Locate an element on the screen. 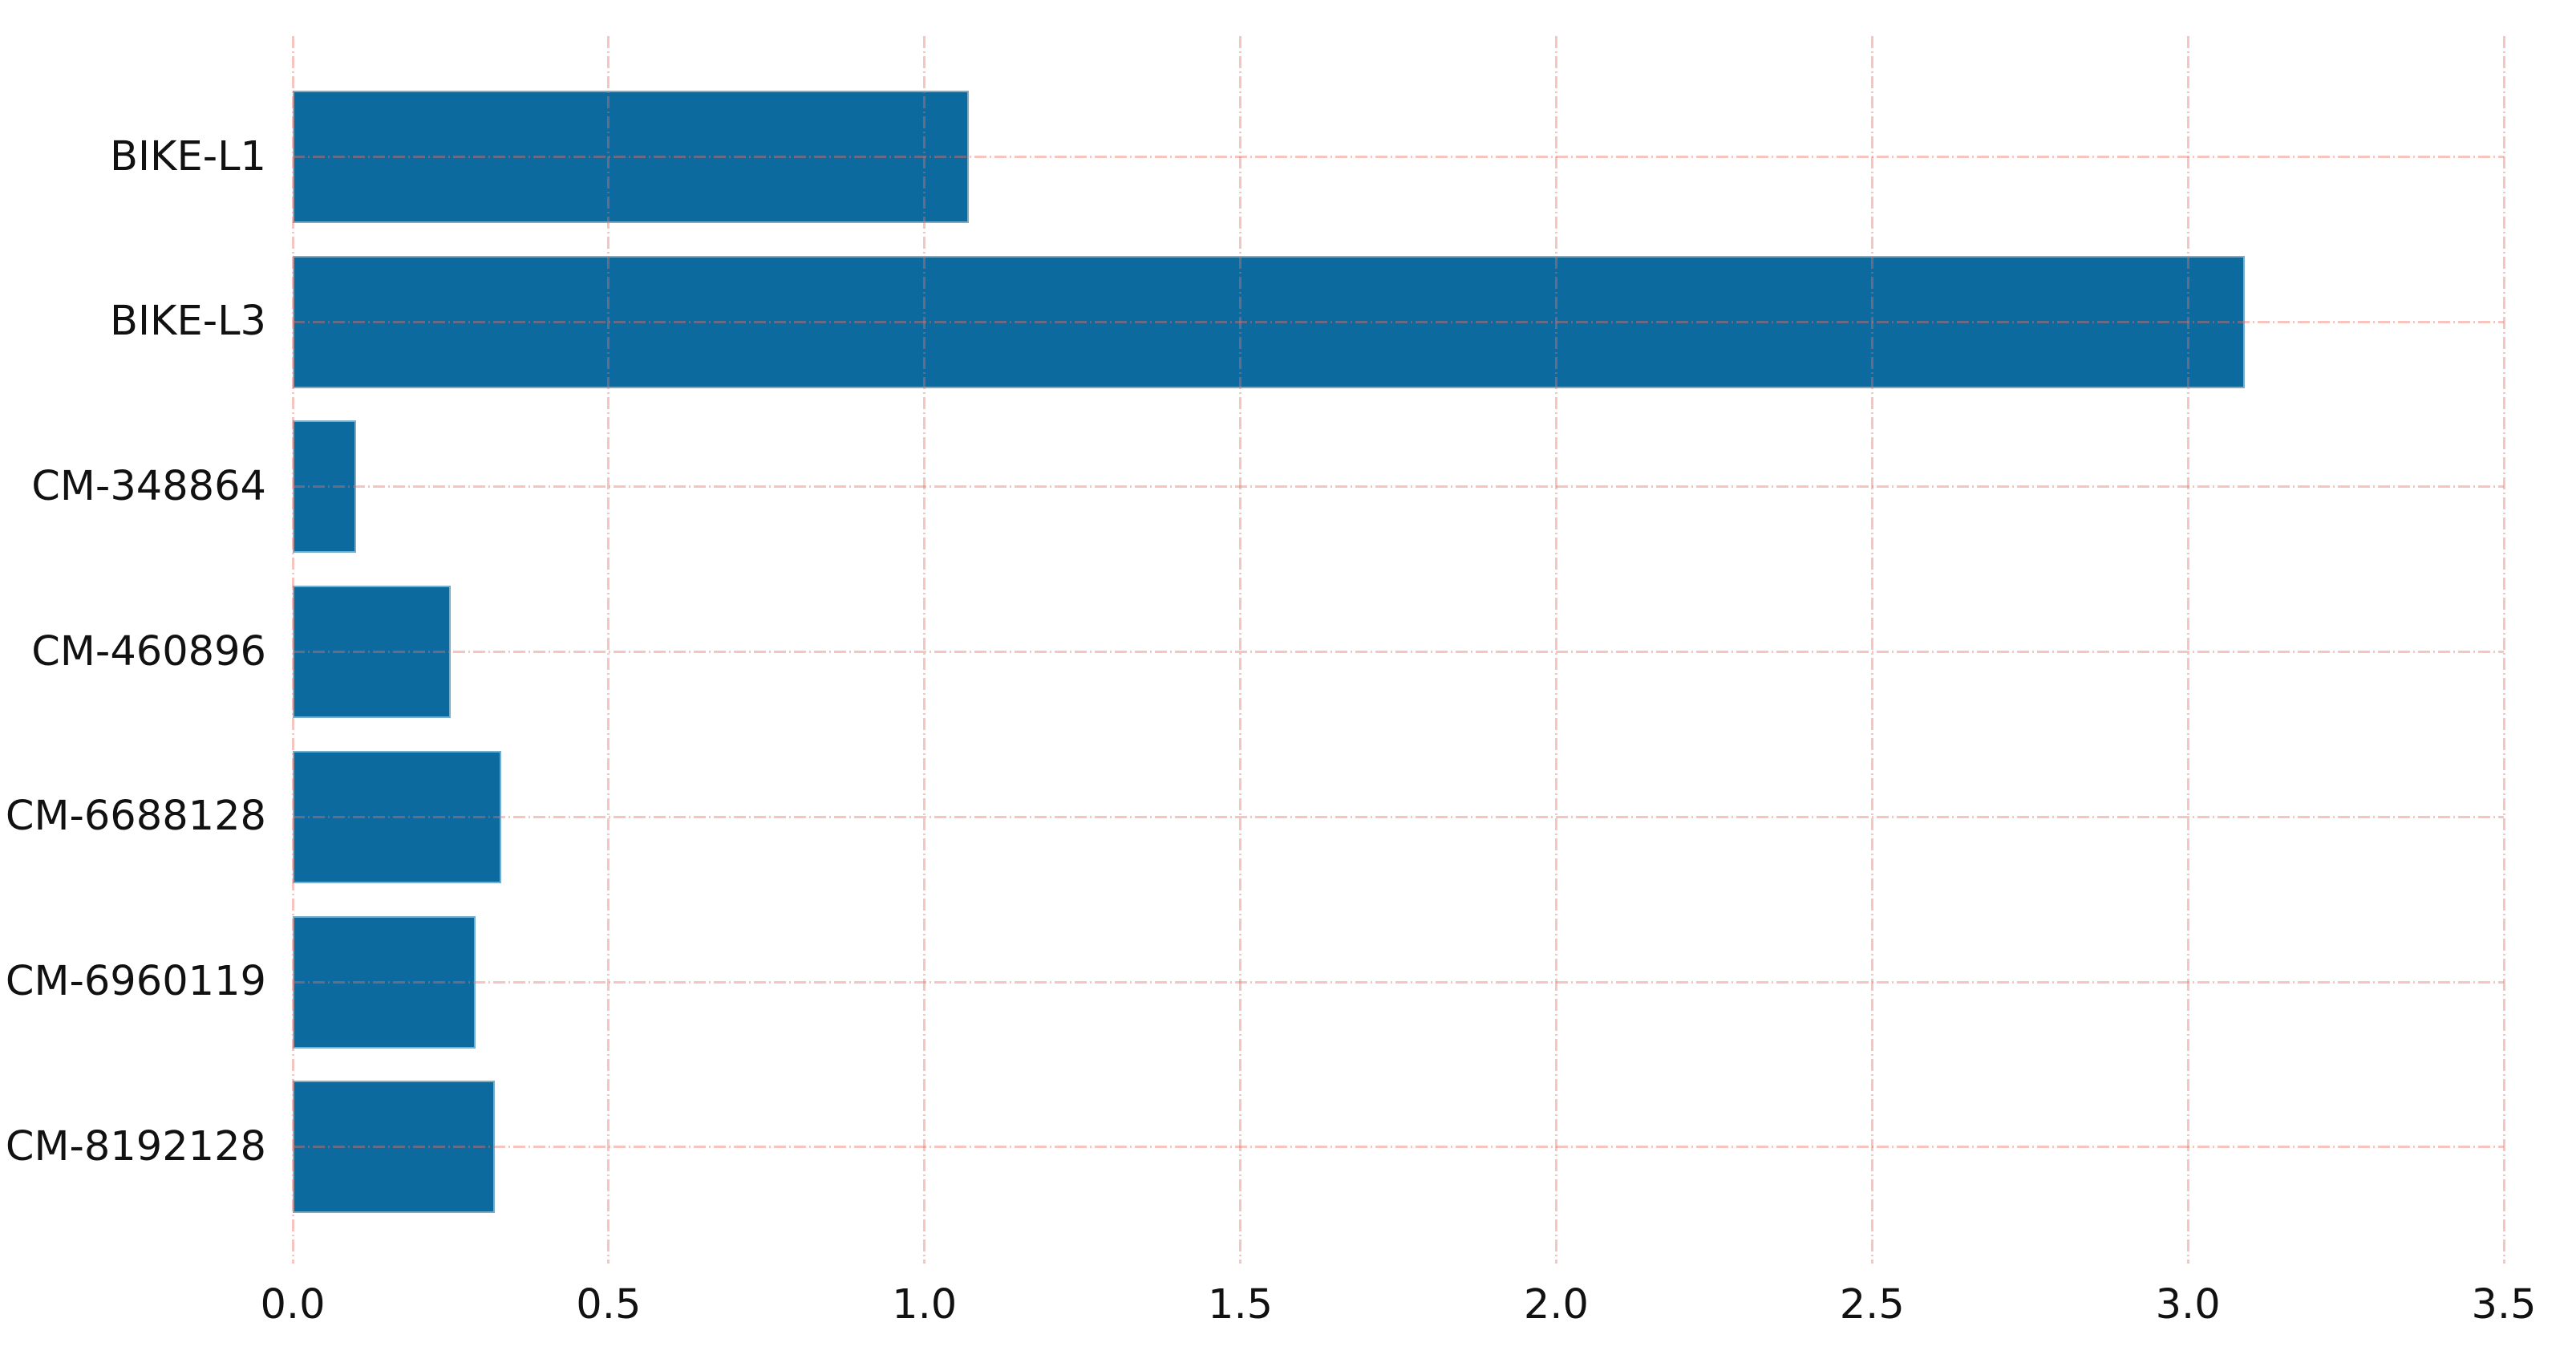 The width and height of the screenshot is (2576, 1359). category-label: CM-6688128 is located at coordinates (135, 817).